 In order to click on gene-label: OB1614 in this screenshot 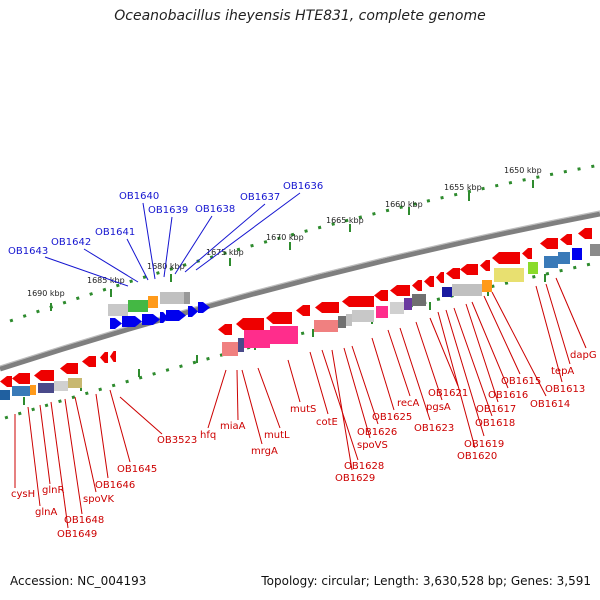, I will do `click(550, 404)`.